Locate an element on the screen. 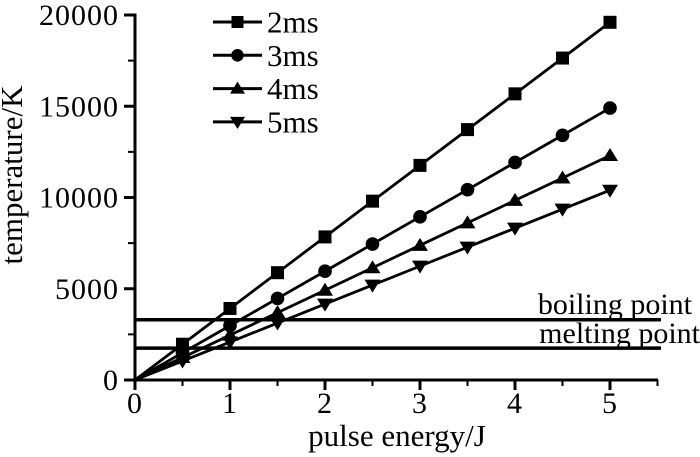  boiling-point-label: boiling point is located at coordinates (615, 304).